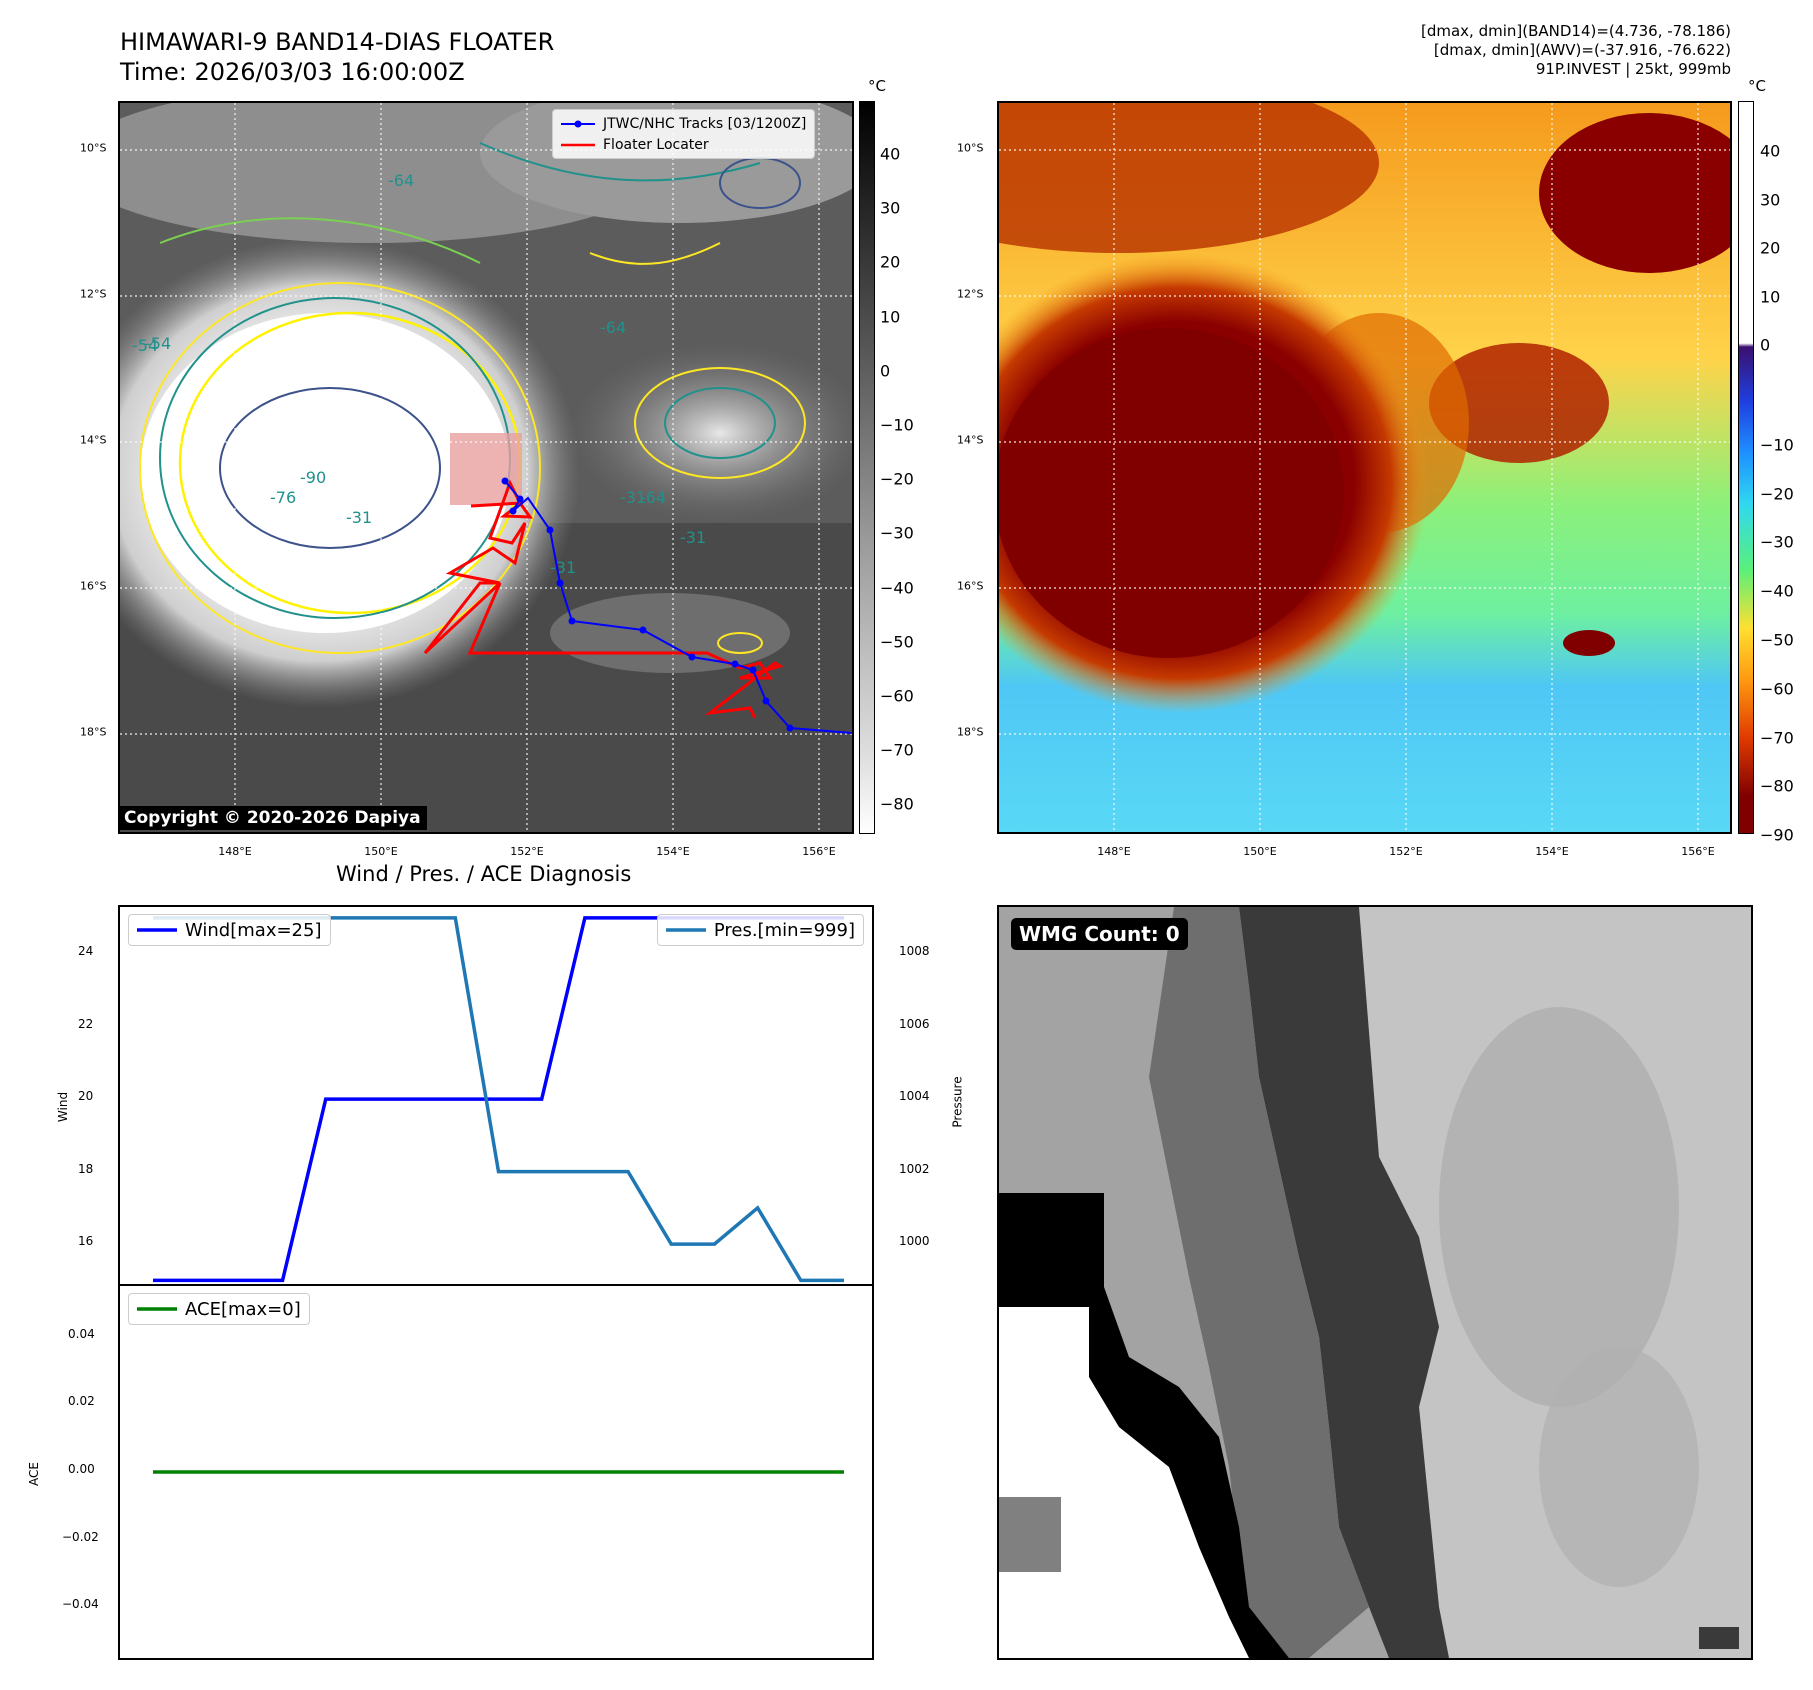 The image size is (1813, 1690). I want to click on ace-tick: 0.02, so click(81, 1401).